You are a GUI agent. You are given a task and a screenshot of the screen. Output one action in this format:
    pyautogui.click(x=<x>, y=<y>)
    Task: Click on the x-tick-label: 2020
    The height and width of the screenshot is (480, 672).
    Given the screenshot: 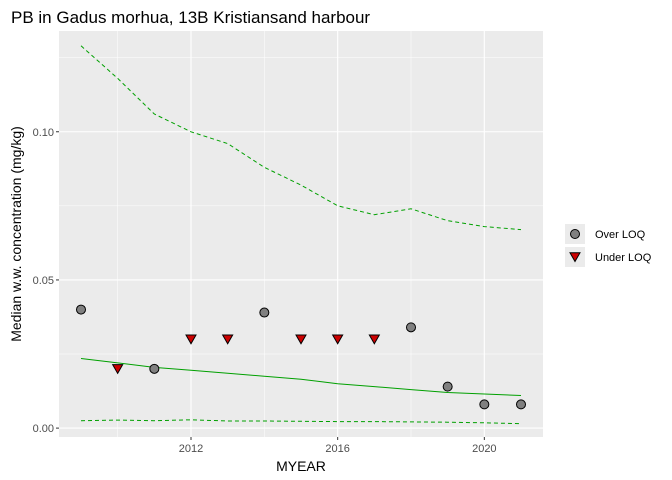 What is the action you would take?
    pyautogui.click(x=484, y=449)
    